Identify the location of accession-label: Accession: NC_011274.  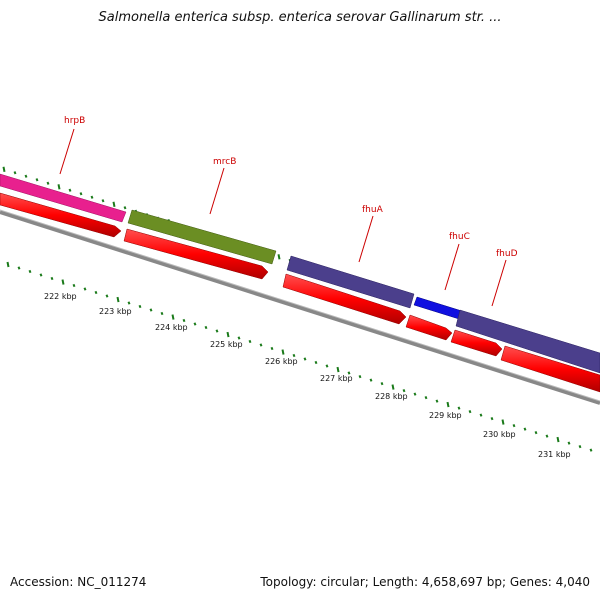
(78, 582).